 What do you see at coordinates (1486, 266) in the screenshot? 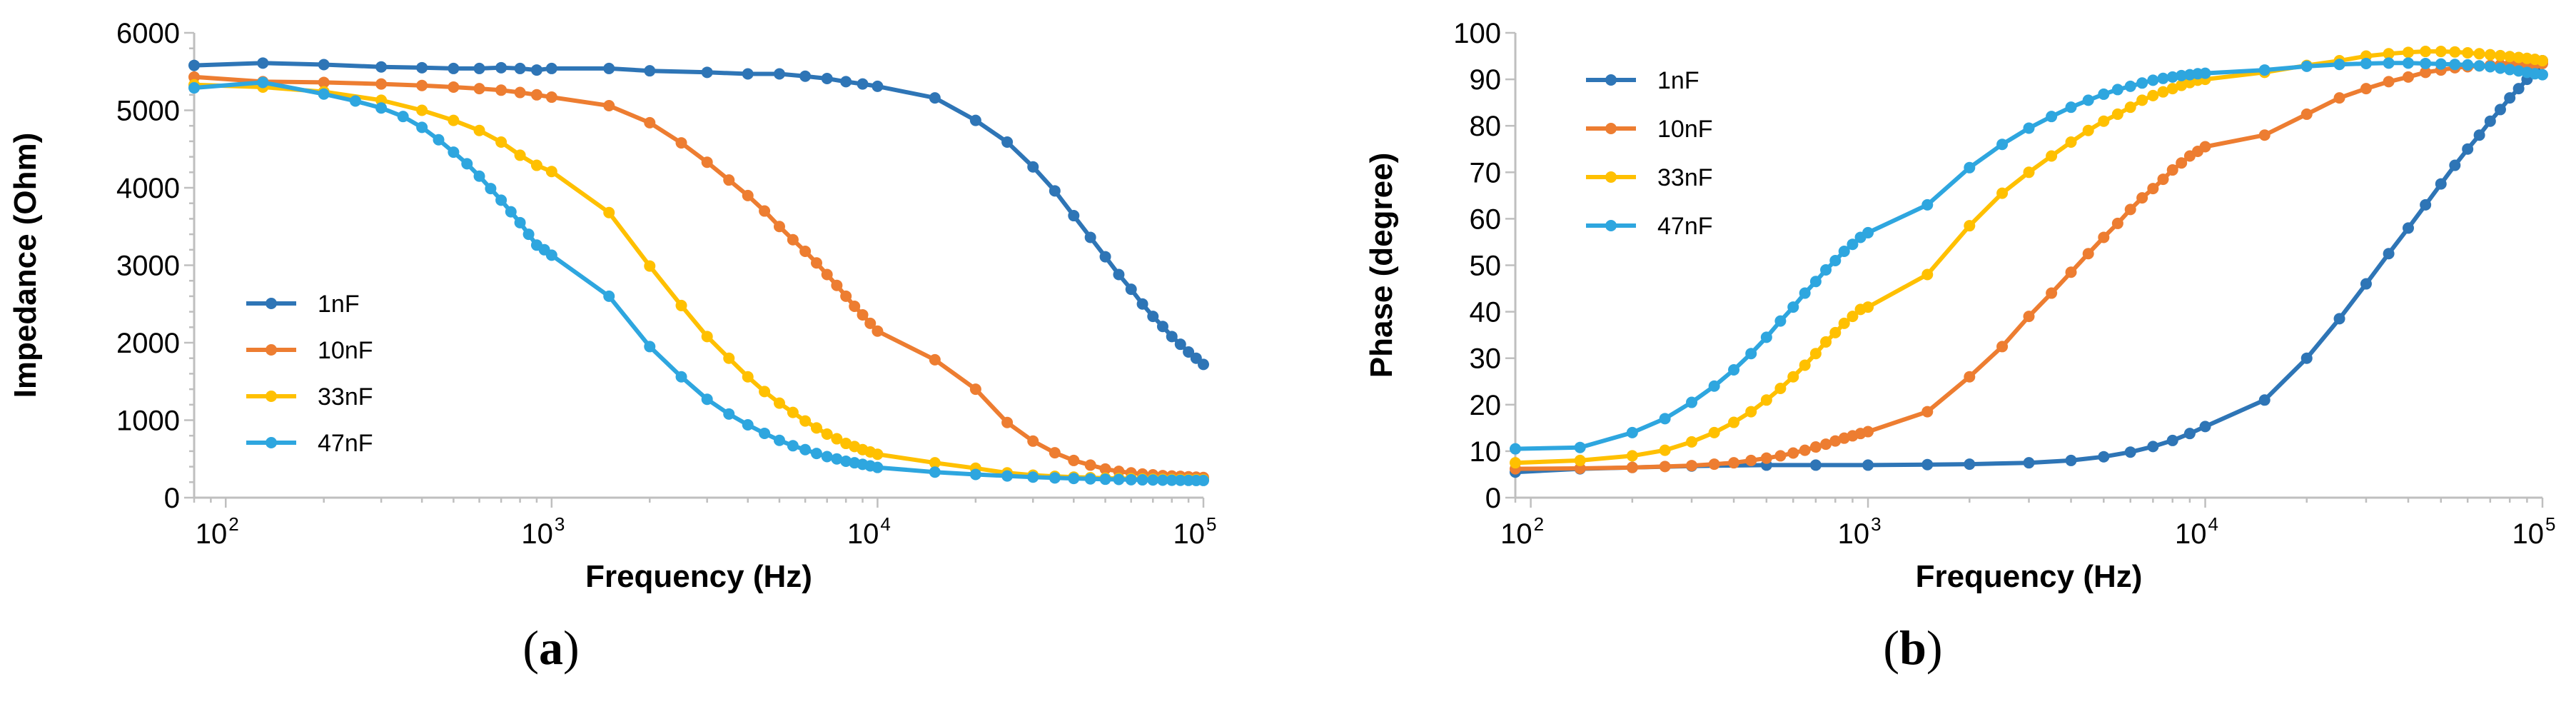
I see `y-tick-label: 50` at bounding box center [1486, 266].